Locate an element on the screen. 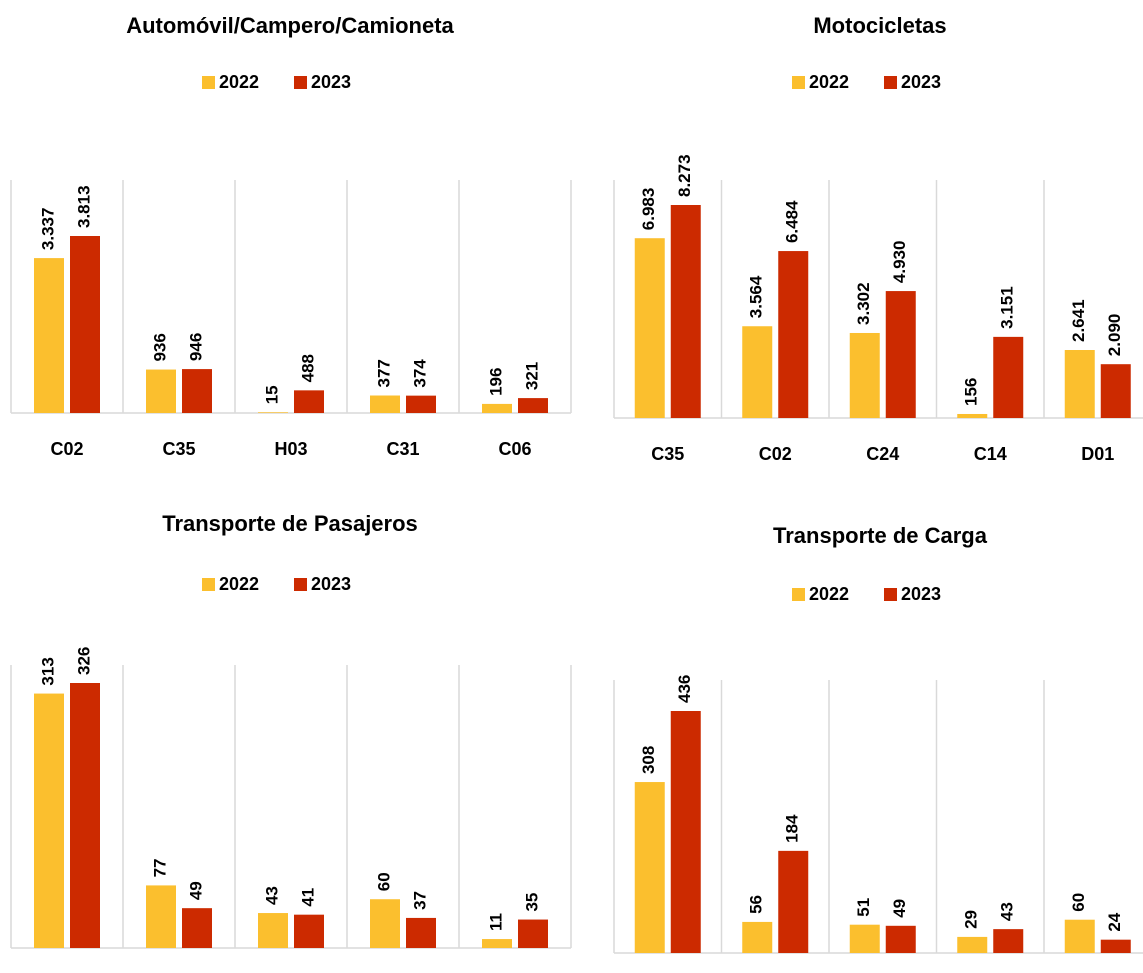 The width and height of the screenshot is (1143, 973). value-label: 936 is located at coordinates (159, 347).